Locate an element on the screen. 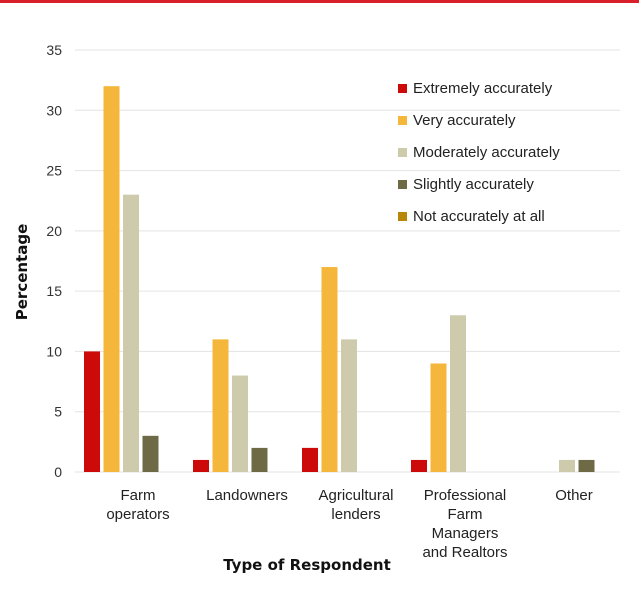  x-category-label: Agricultural is located at coordinates (355, 495).